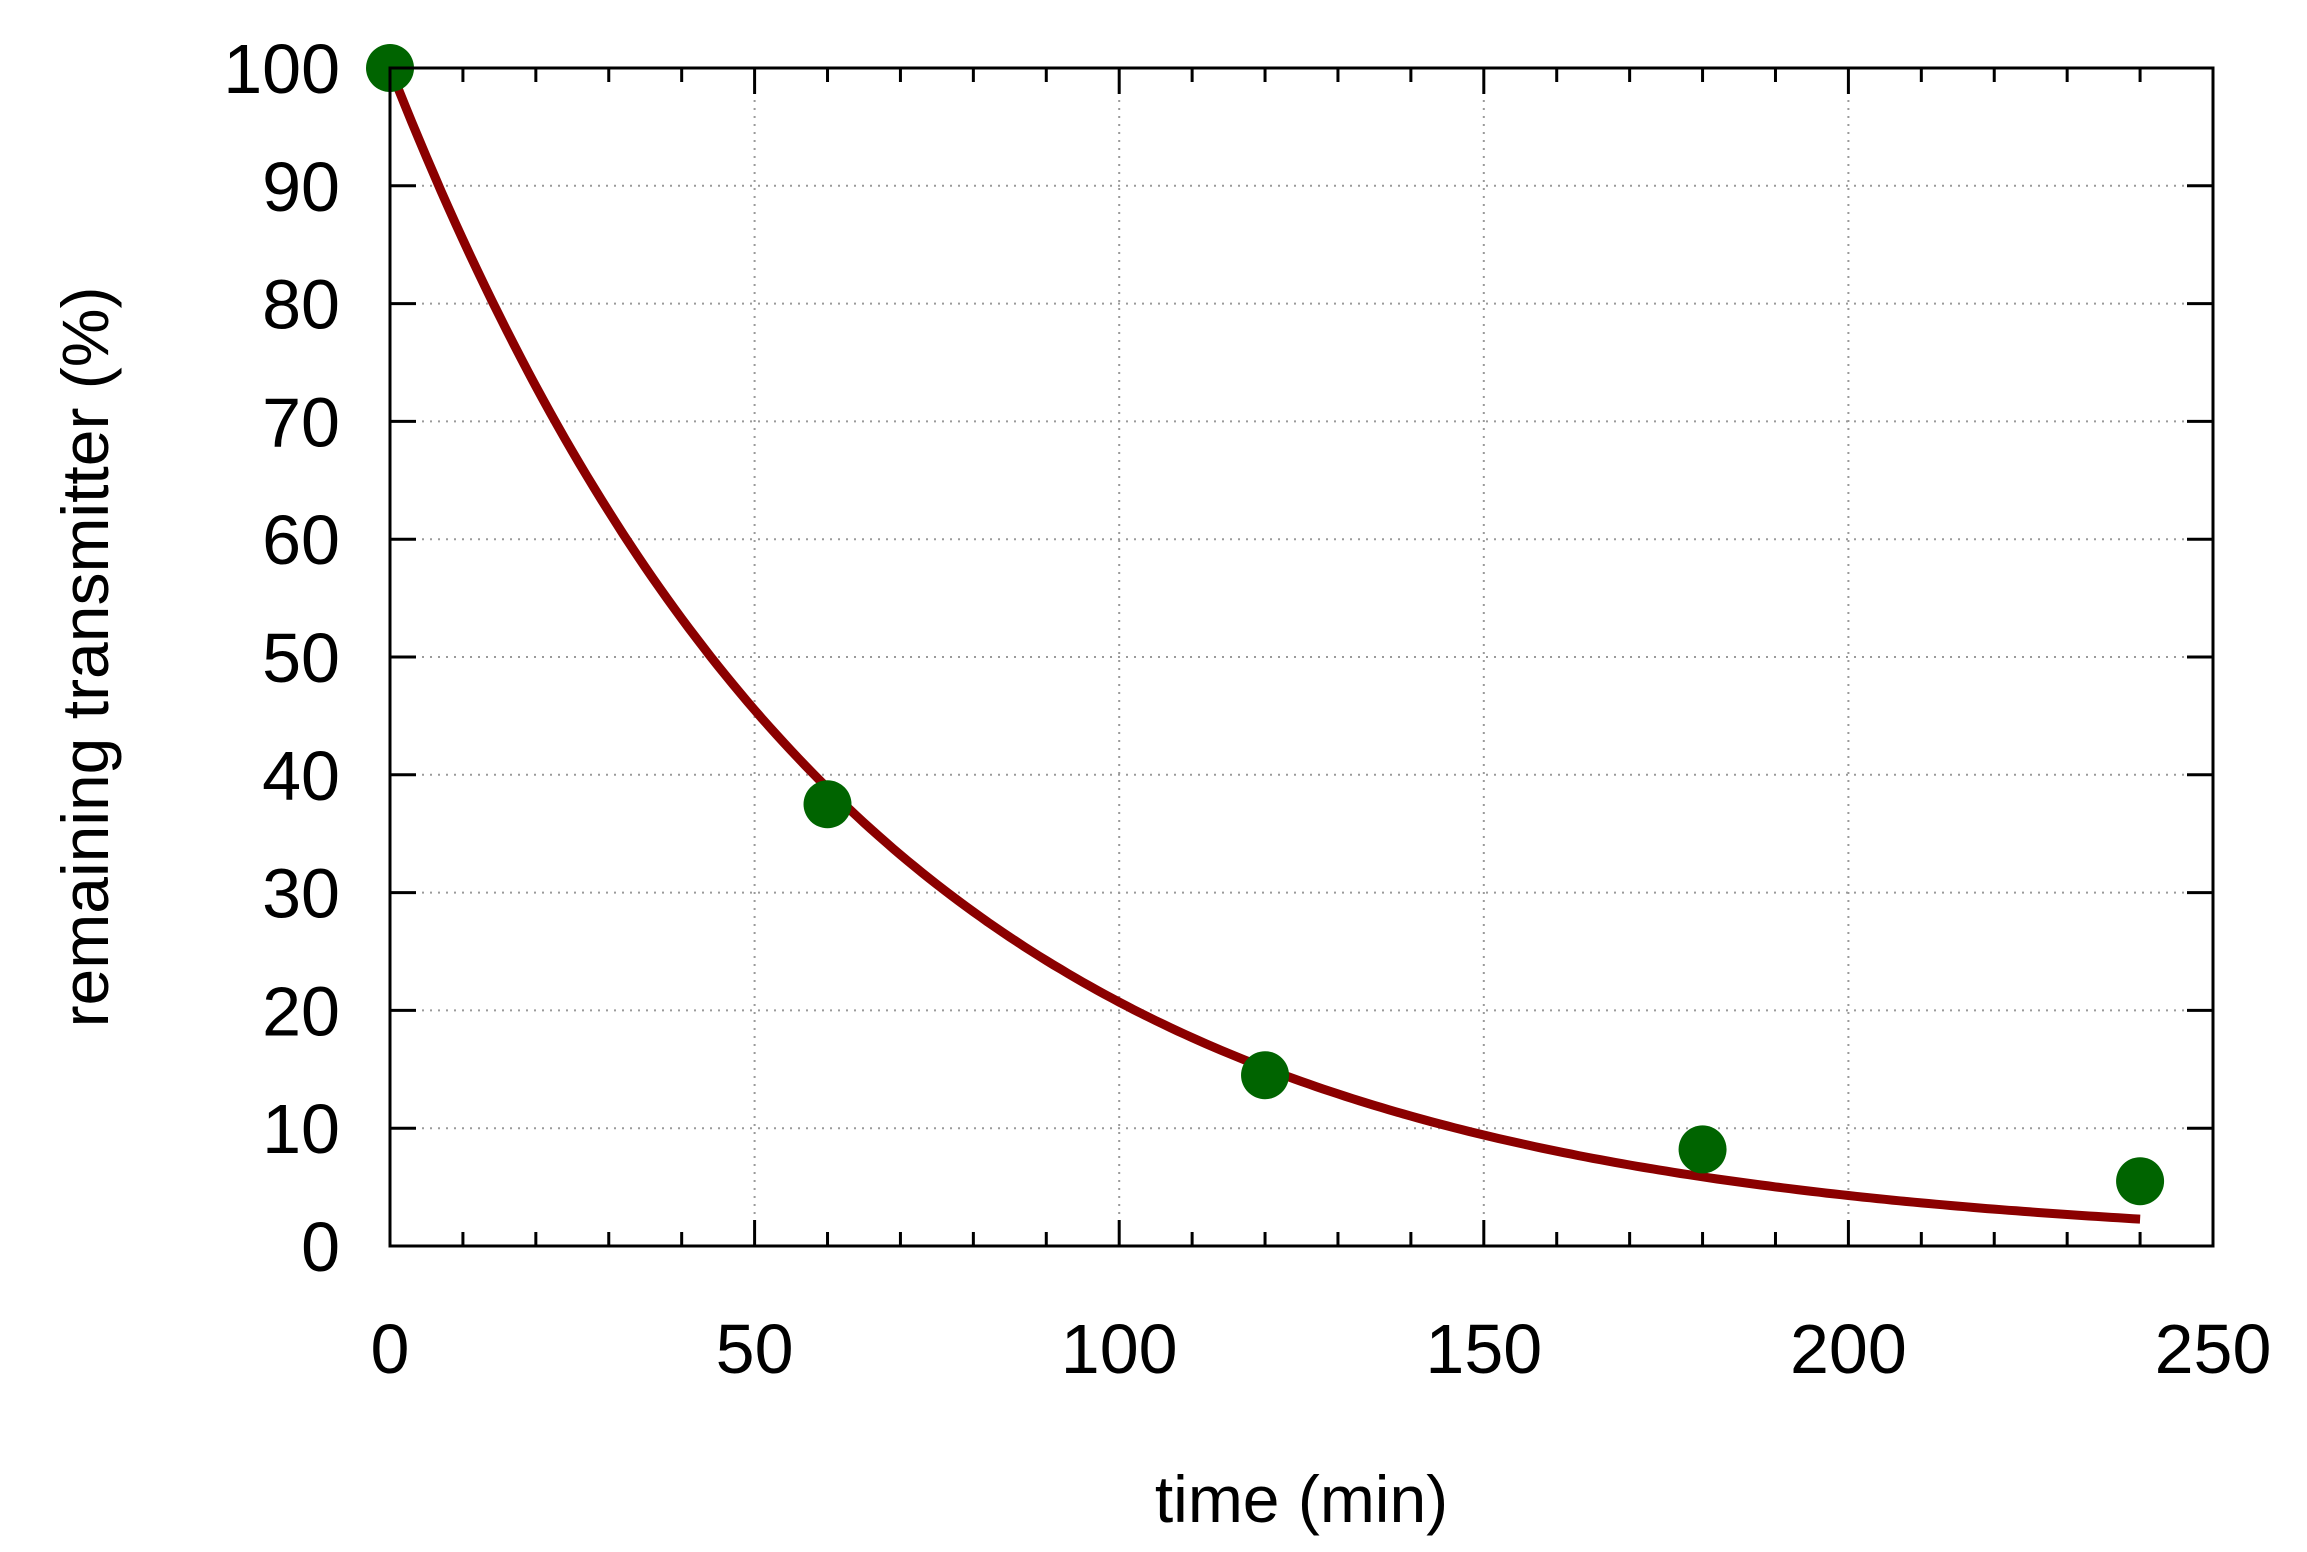  I want to click on y-tick-label: 50, so click(301, 658).